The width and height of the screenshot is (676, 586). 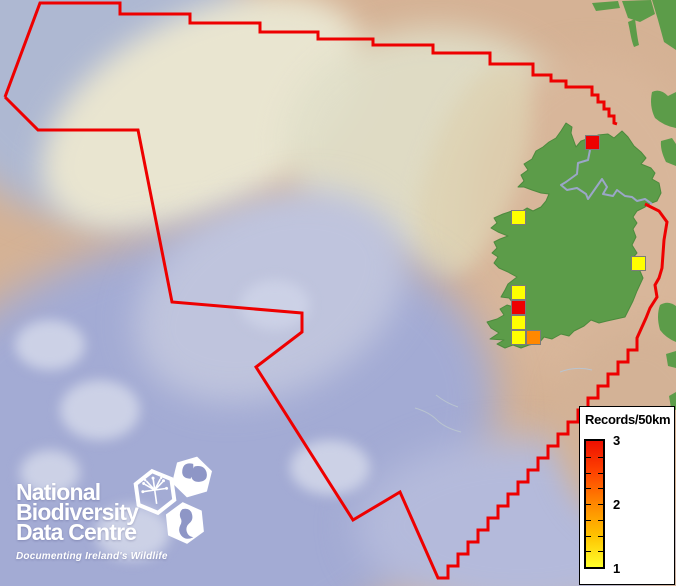 What do you see at coordinates (594, 504) in the screenshot?
I see `legend-color-bar` at bounding box center [594, 504].